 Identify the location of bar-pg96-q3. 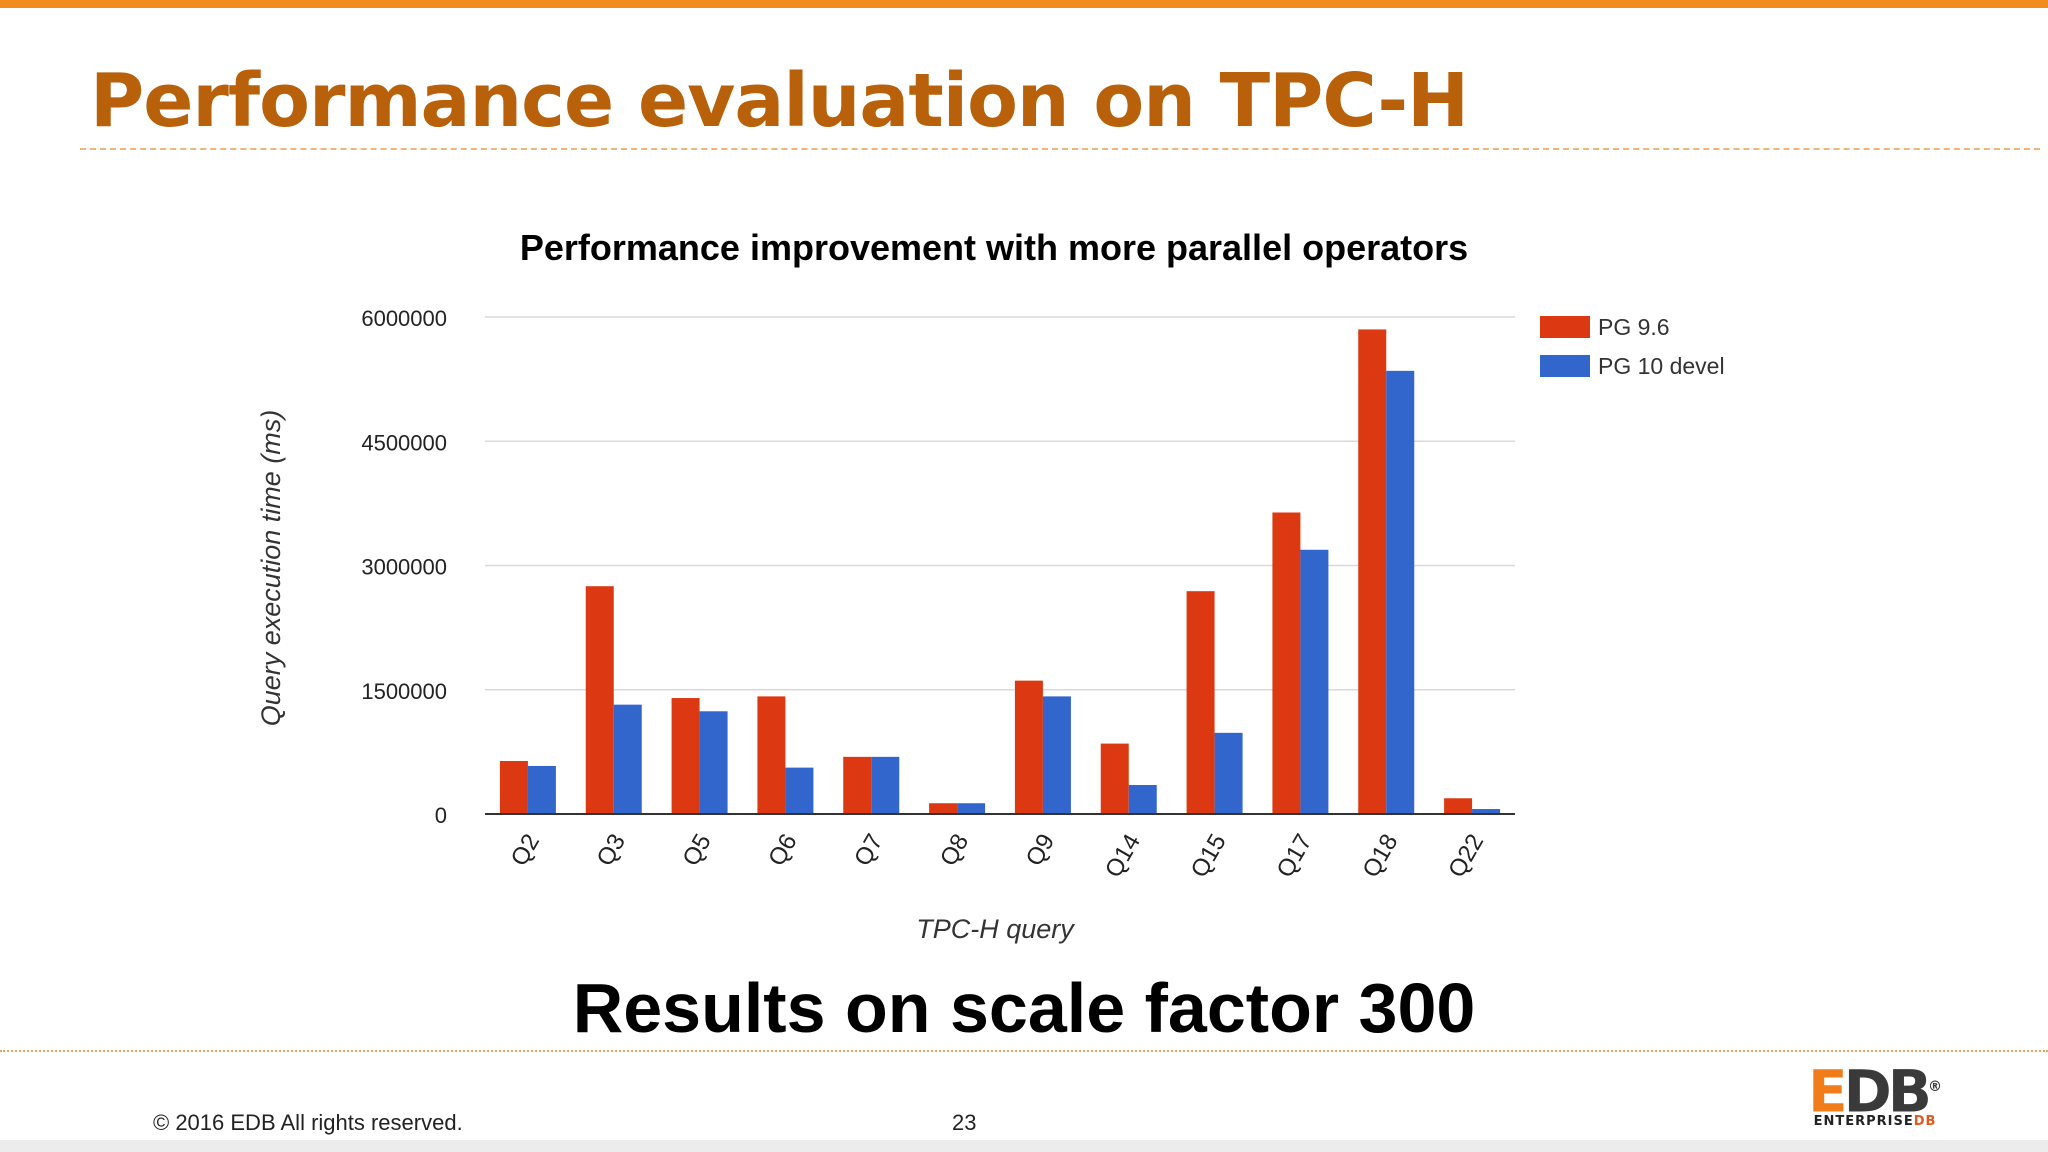
(599, 700).